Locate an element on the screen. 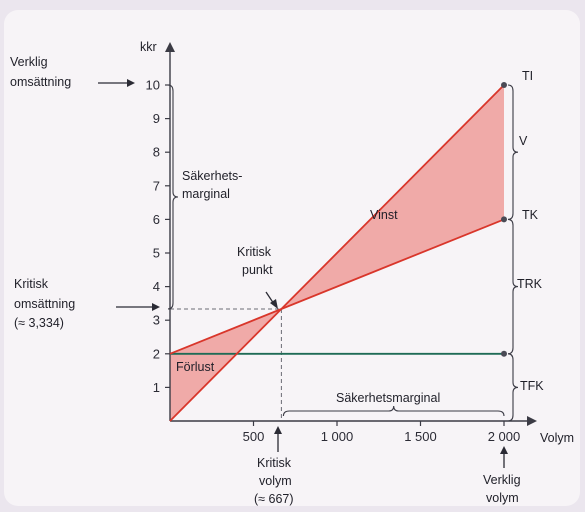 The height and width of the screenshot is (512, 585). y-tick-label: 4 is located at coordinates (156, 286).